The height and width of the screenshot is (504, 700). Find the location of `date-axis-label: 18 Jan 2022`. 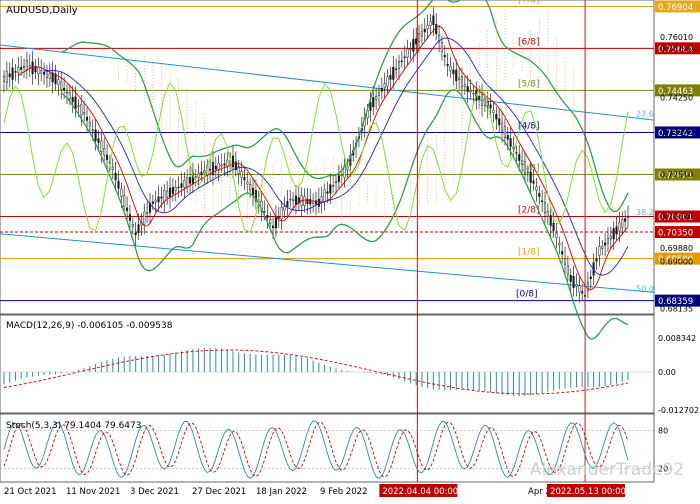

date-axis-label: 18 Jan 2022 is located at coordinates (281, 492).